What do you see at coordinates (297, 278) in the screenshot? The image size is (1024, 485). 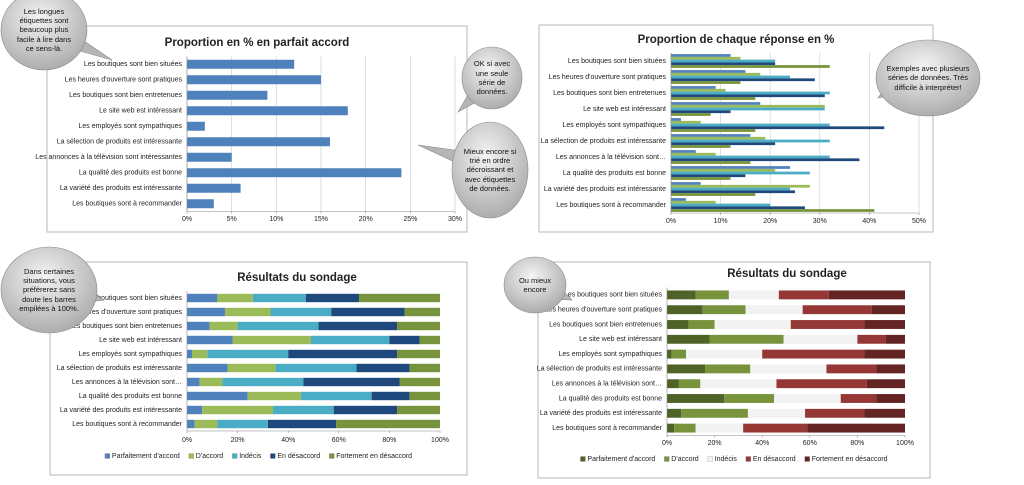 I see `chart-title: Résultats du sondage` at bounding box center [297, 278].